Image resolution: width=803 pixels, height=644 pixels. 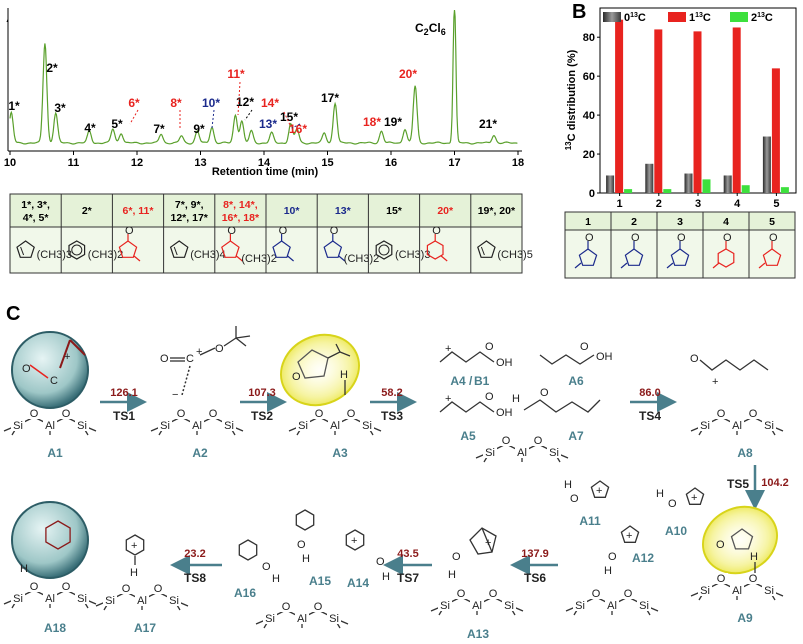 What do you see at coordinates (264, 160) in the screenshot?
I see `chromatogram-x-ticks: 10 11 12 13 14 15 16 17 18` at bounding box center [264, 160].